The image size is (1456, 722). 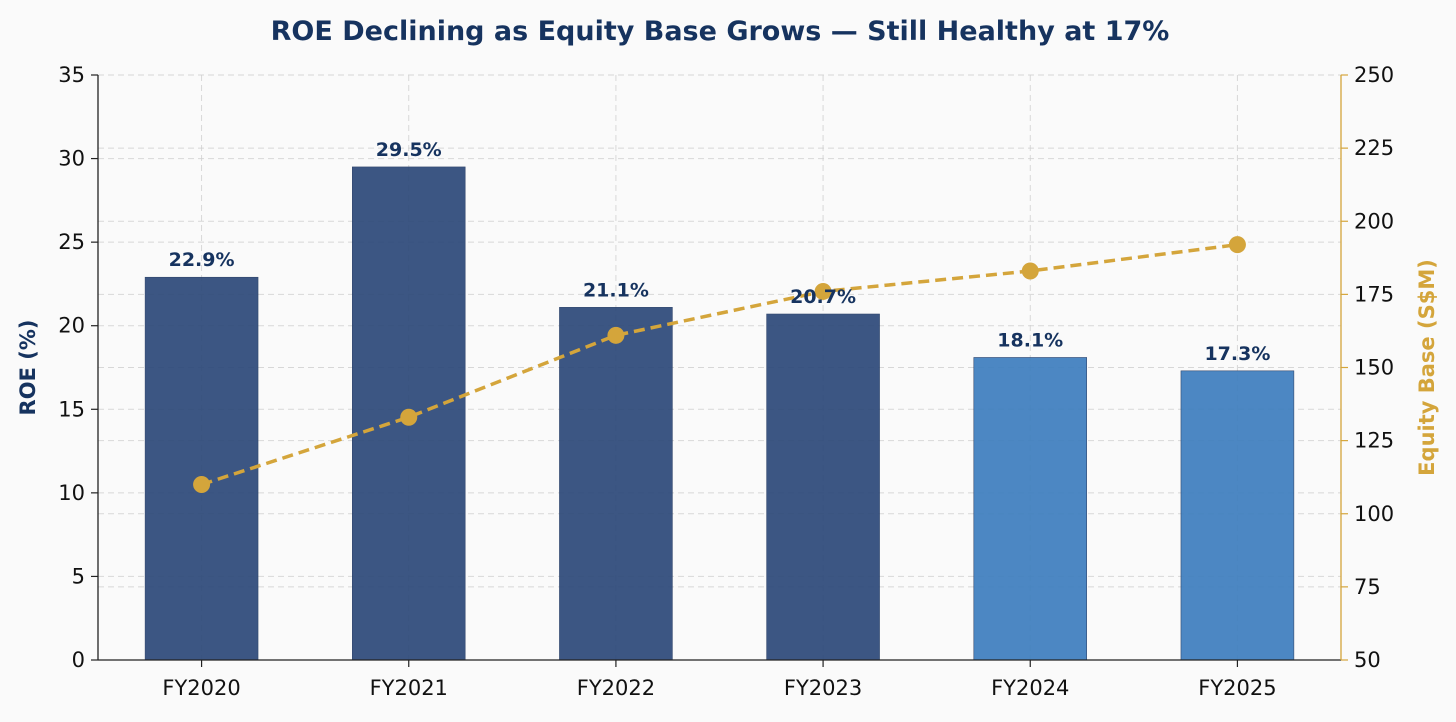 I want to click on bar-FY2025, so click(x=1237, y=515).